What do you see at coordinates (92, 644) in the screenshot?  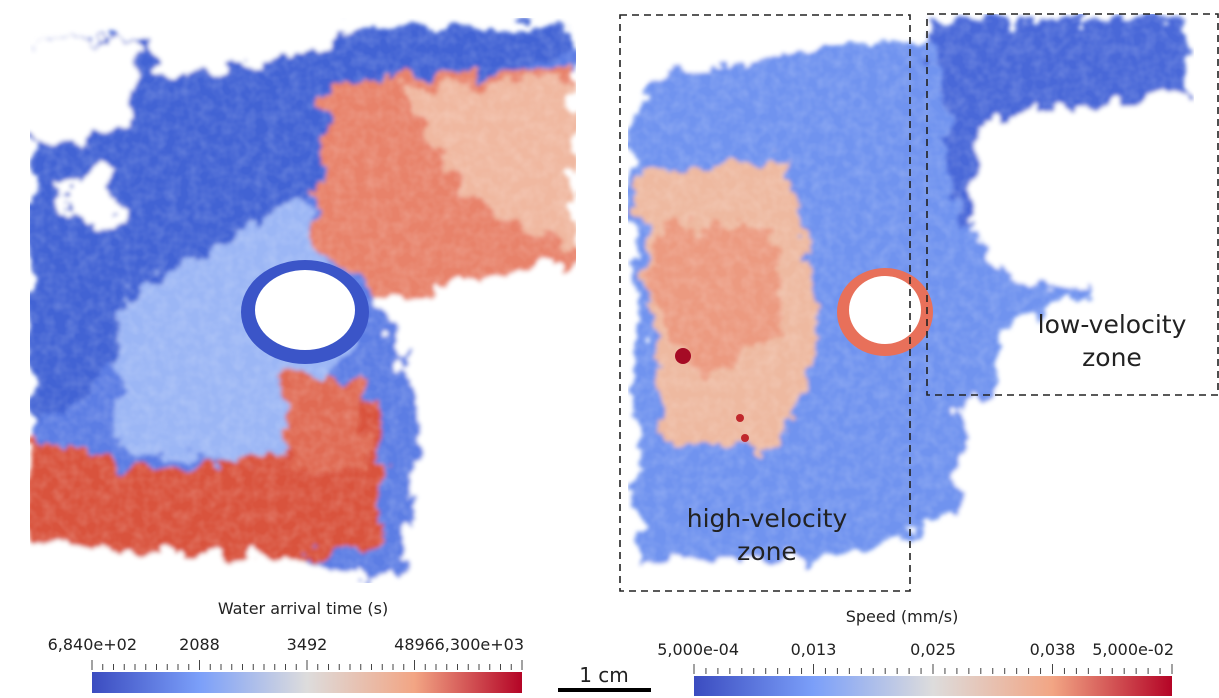 I see `colorbar-tick-label: 6,840e+02` at bounding box center [92, 644].